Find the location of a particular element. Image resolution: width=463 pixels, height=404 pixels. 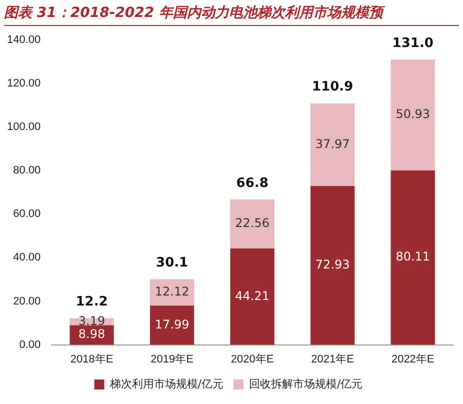

x-tick-label: 2018年E is located at coordinates (92, 359).